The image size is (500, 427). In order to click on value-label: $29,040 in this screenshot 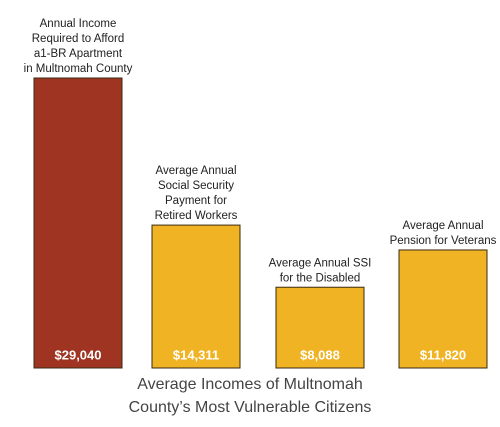, I will do `click(78, 354)`.